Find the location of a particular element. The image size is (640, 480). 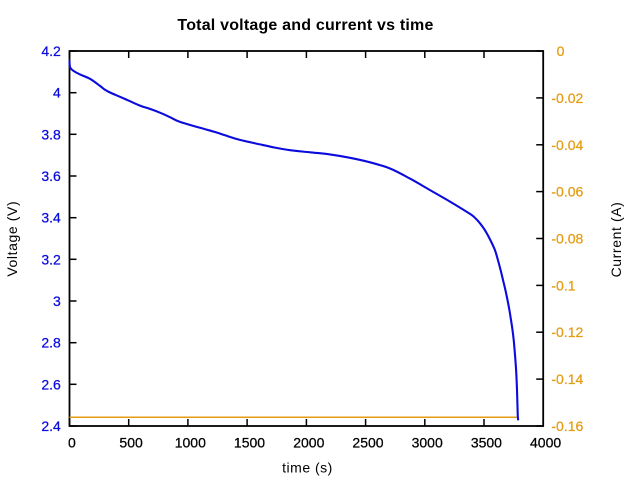

svg-text: 3 is located at coordinates (57, 301).